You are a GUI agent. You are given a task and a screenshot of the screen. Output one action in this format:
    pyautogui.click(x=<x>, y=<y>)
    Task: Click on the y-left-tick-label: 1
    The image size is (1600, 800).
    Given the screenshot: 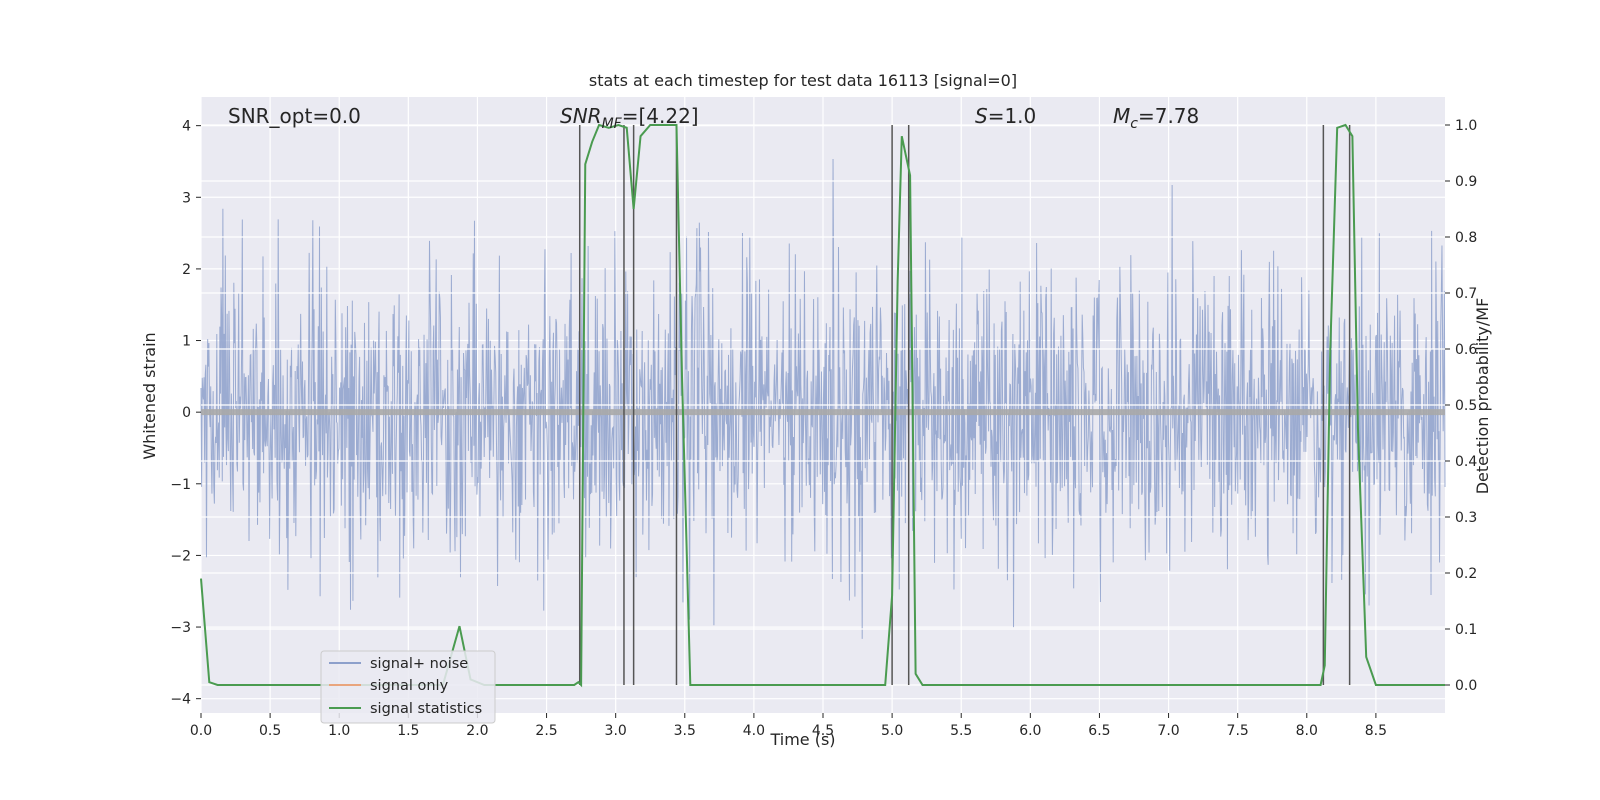 What is the action you would take?
    pyautogui.click(x=186, y=342)
    